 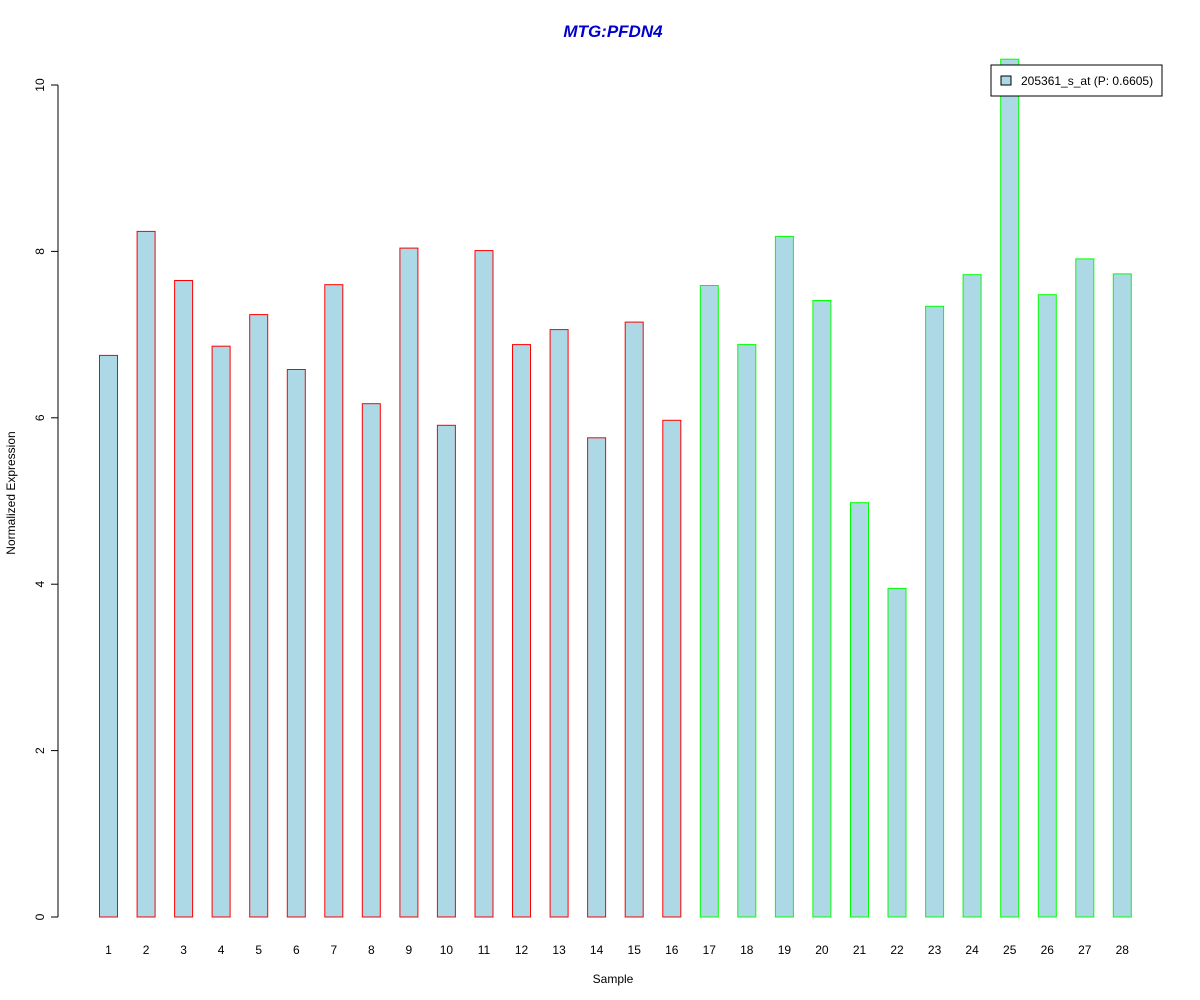 What do you see at coordinates (40, 750) in the screenshot?
I see `y-tick-label: 2` at bounding box center [40, 750].